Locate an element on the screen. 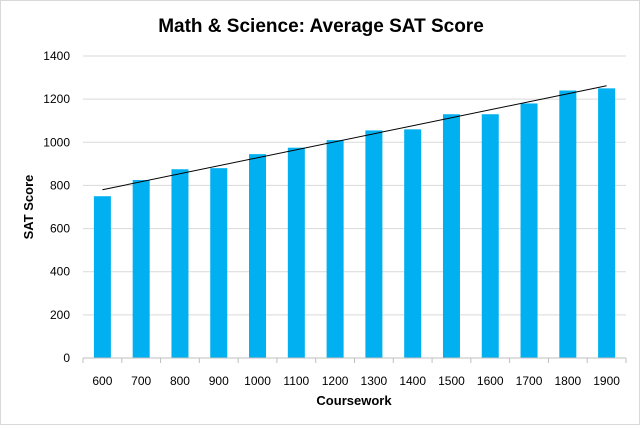  chart-title: Math & Science: Average SAT Score is located at coordinates (321, 26).